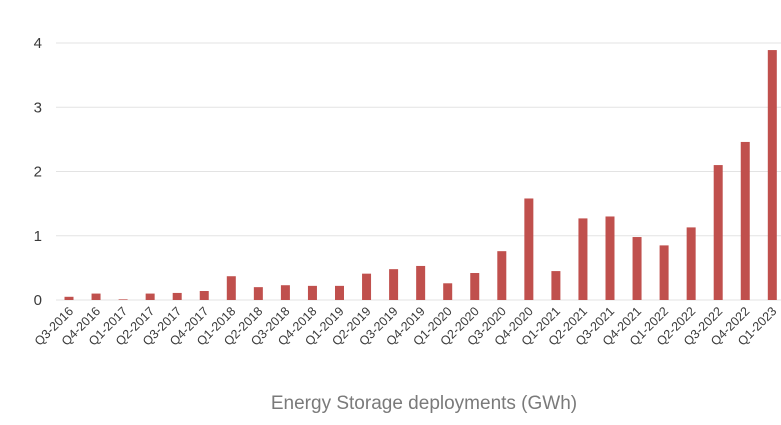 This screenshot has height=425, width=781. Describe the element at coordinates (231, 288) in the screenshot. I see `bar-Q1-2018` at that location.